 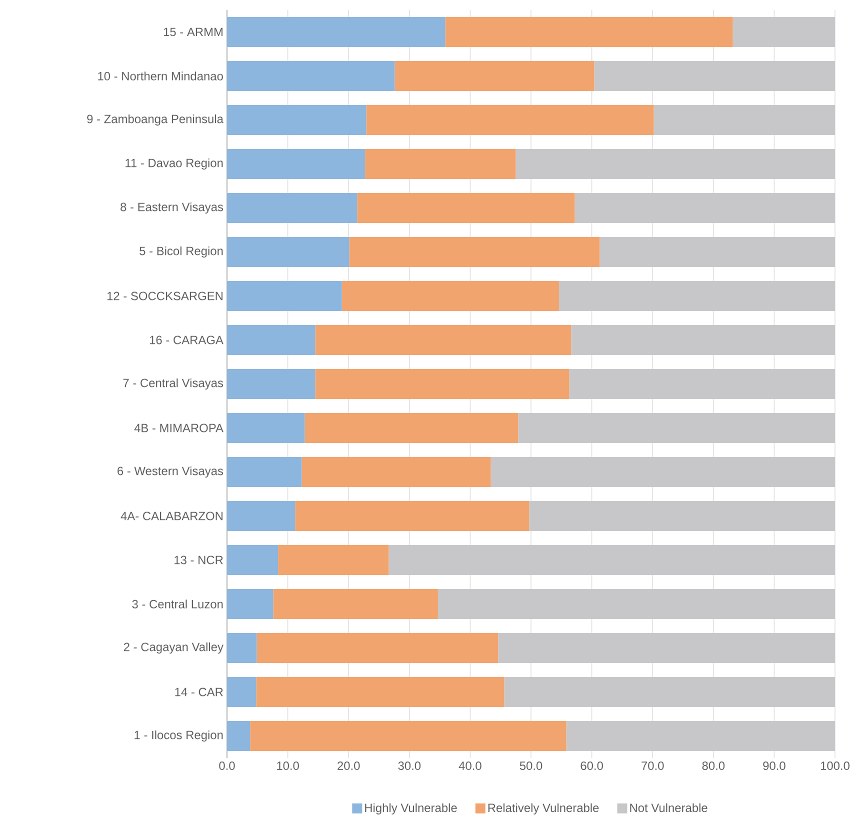 I want to click on y-tick-label: 13 - NCR, so click(x=198, y=560).